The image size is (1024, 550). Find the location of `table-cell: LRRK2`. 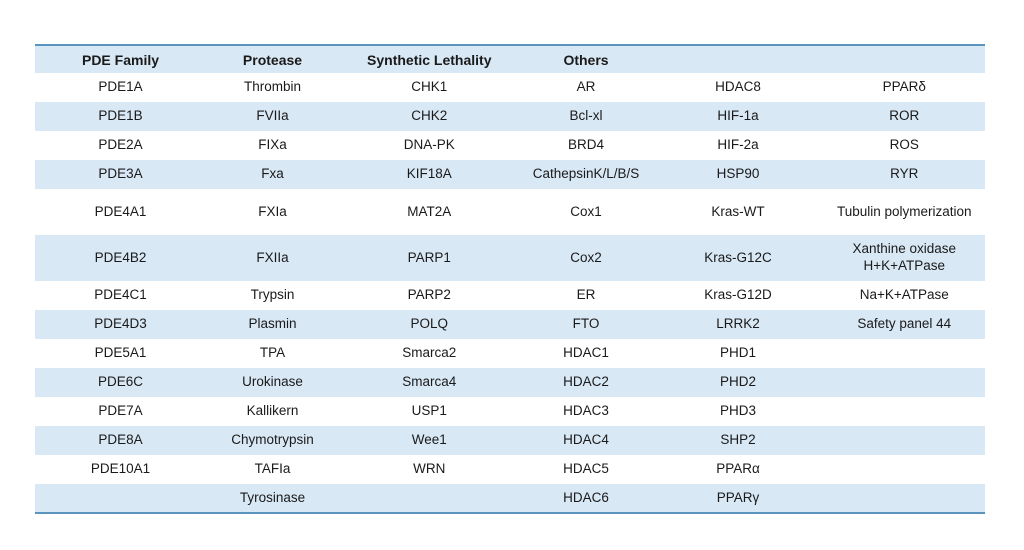

table-cell: LRRK2 is located at coordinates (738, 324).